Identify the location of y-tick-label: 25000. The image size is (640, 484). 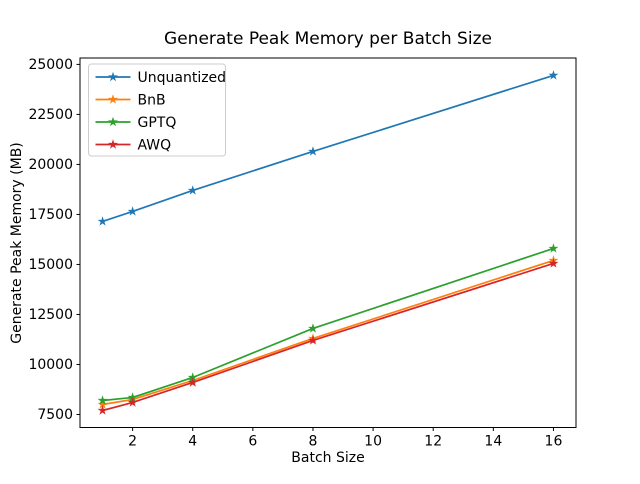
(50, 65).